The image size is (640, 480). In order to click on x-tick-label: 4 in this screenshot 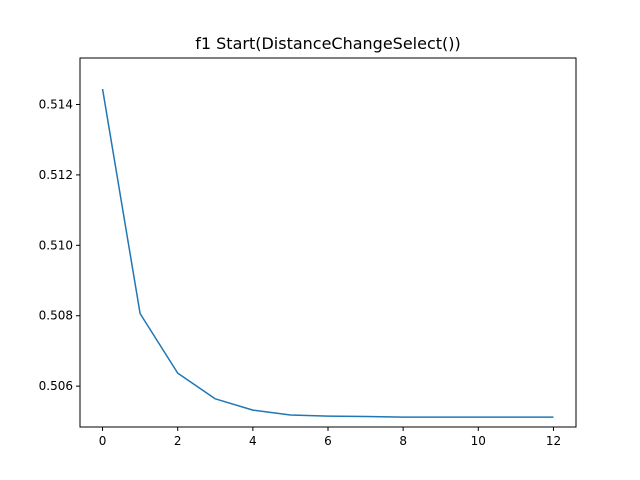, I will do `click(253, 441)`.